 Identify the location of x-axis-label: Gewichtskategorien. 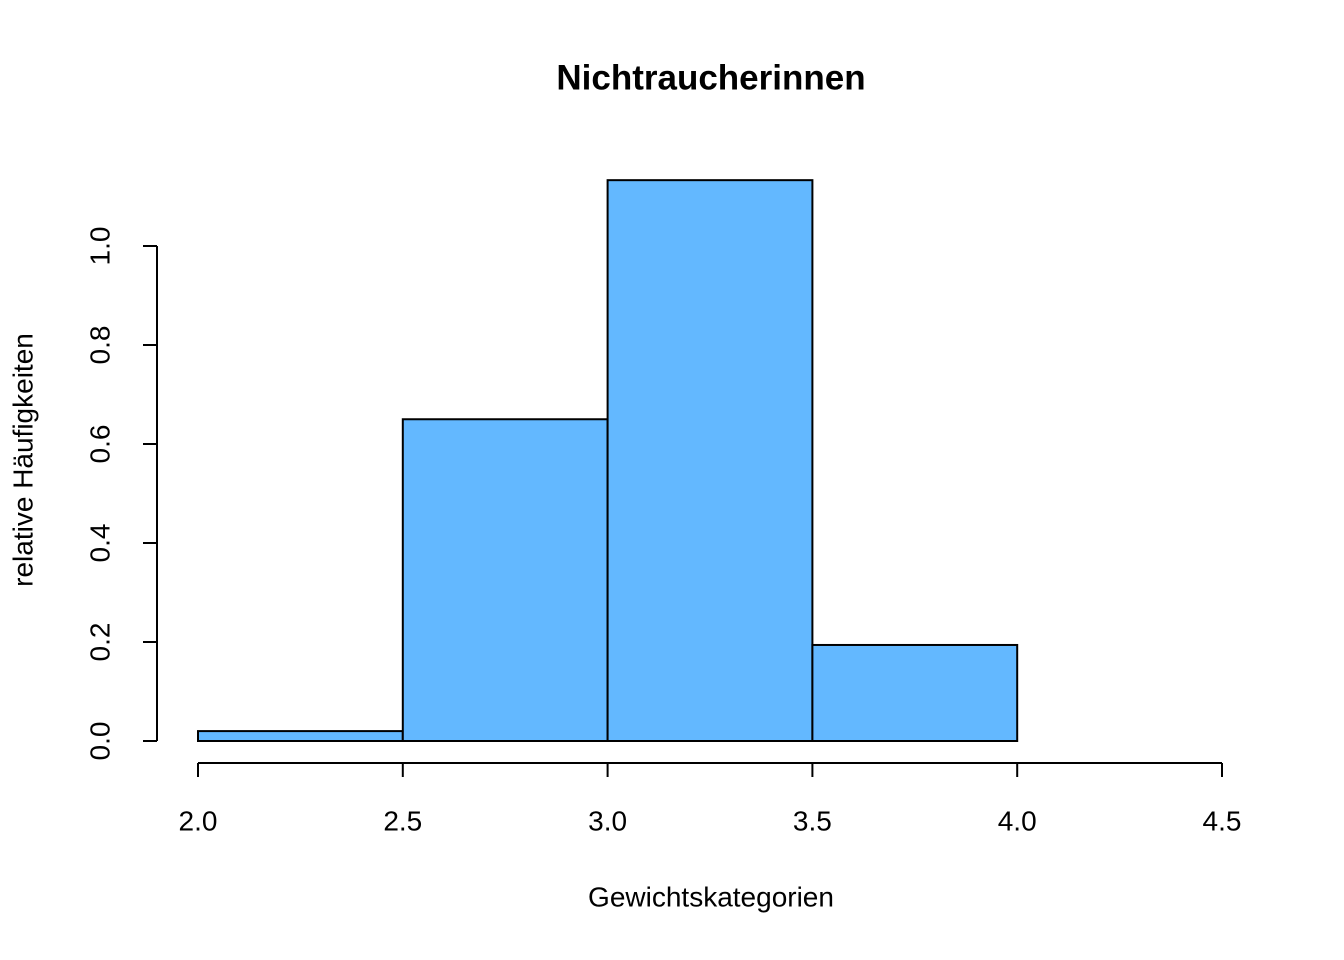
(711, 896).